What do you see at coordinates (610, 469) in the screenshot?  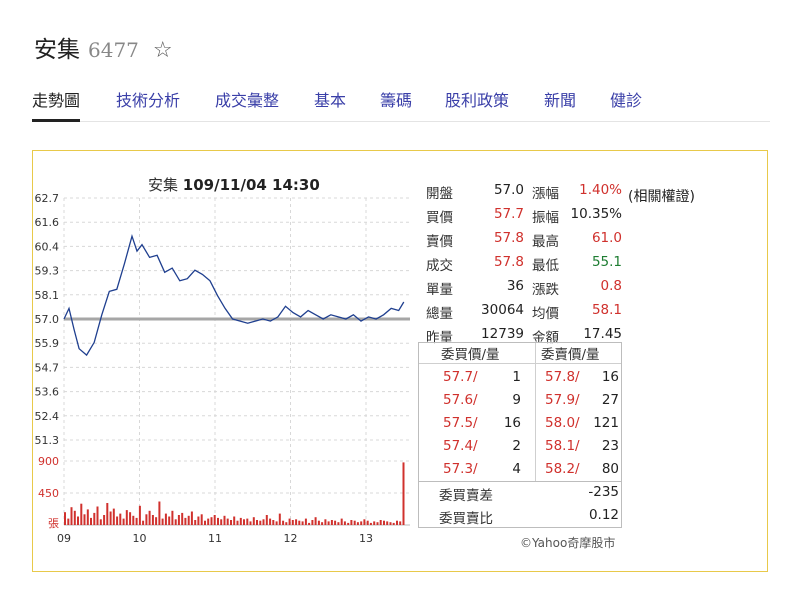 I see `ask-qty: 80` at bounding box center [610, 469].